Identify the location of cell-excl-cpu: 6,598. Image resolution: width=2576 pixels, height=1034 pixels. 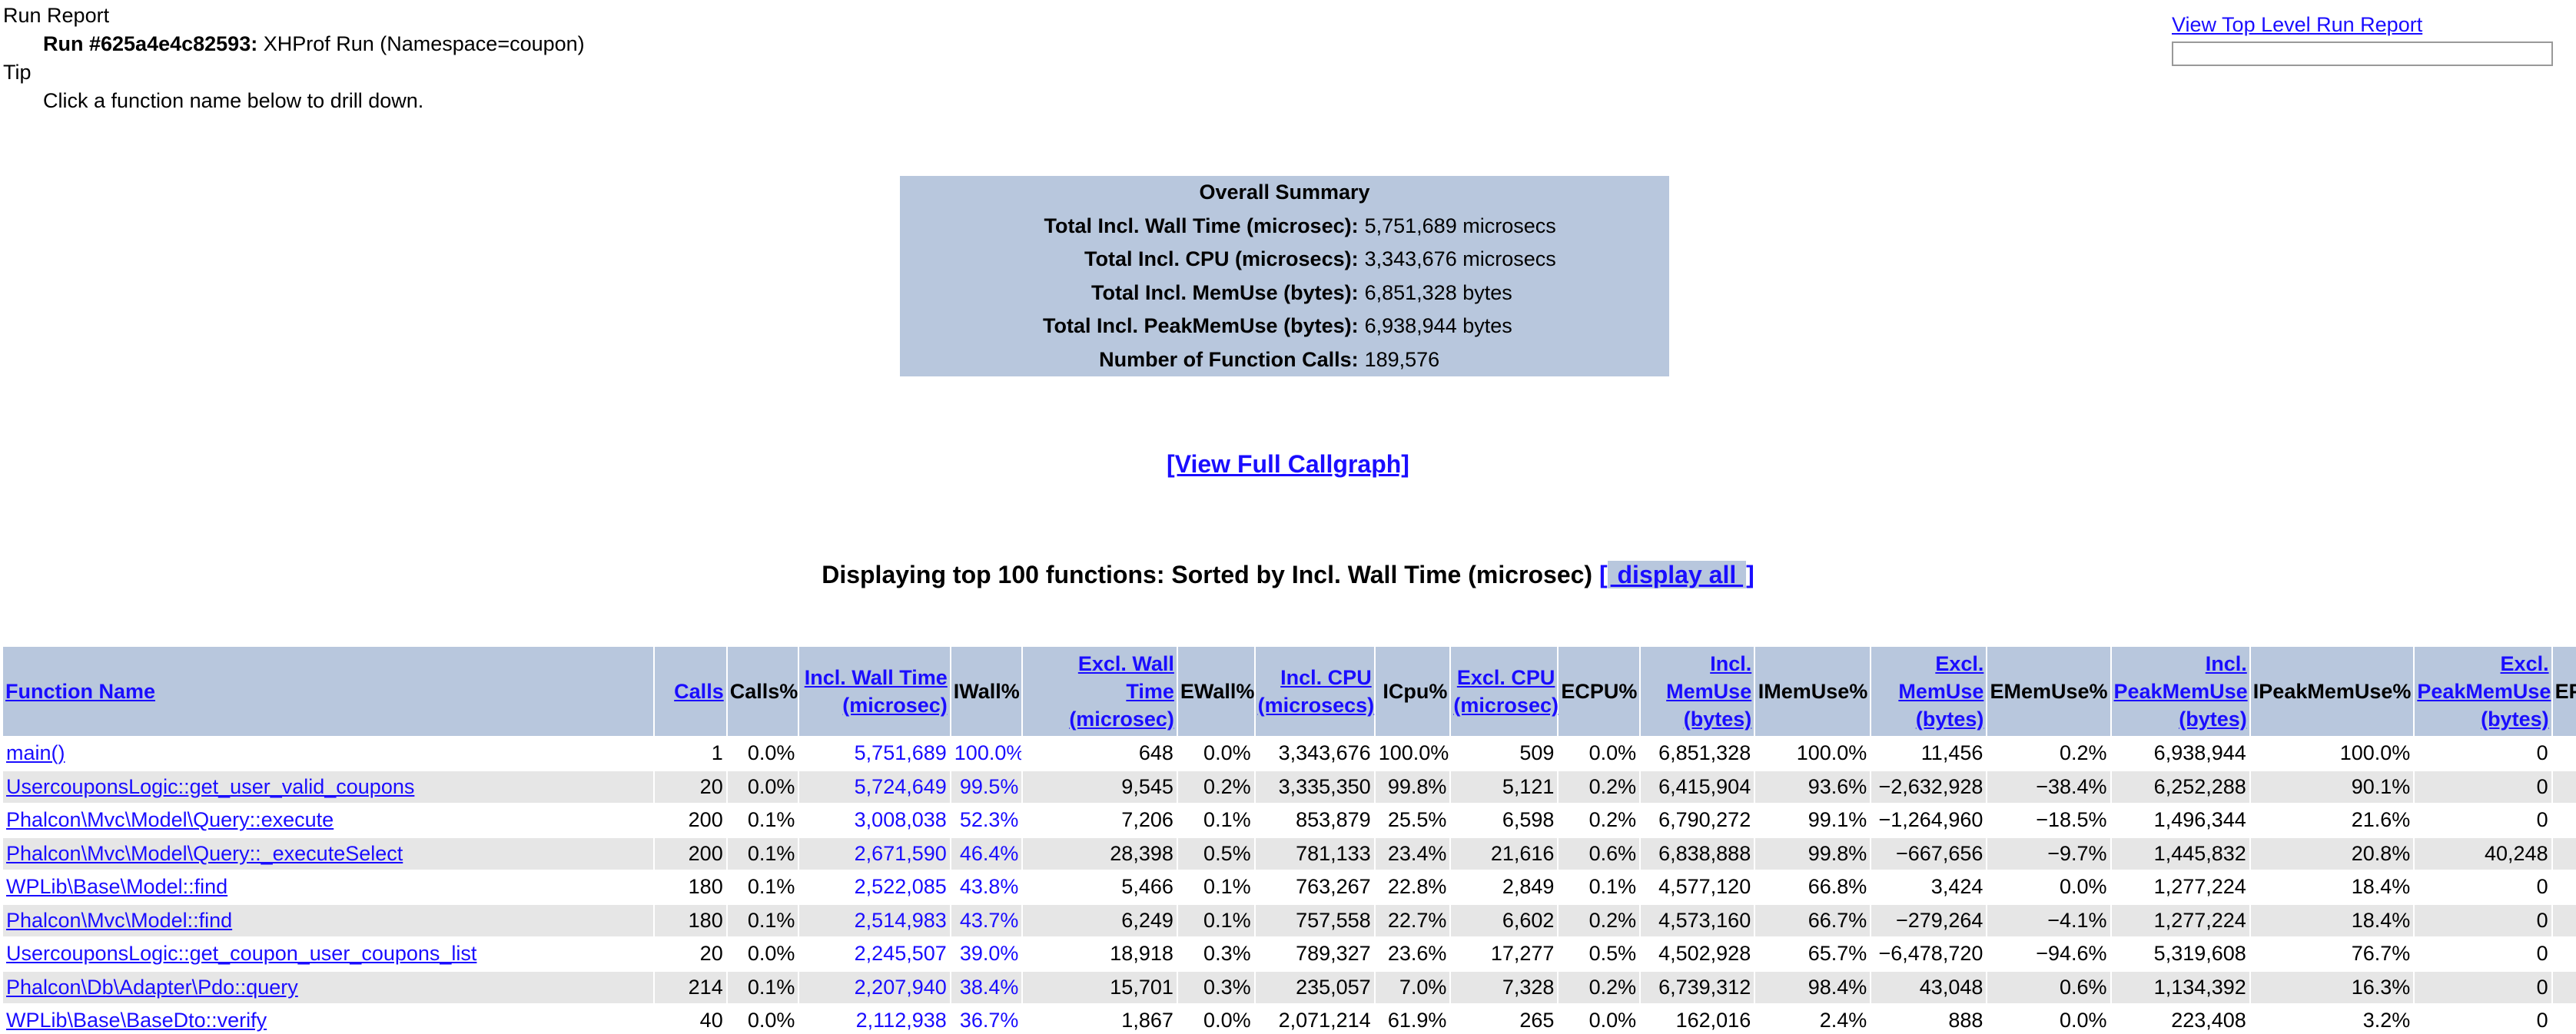
(1504, 821).